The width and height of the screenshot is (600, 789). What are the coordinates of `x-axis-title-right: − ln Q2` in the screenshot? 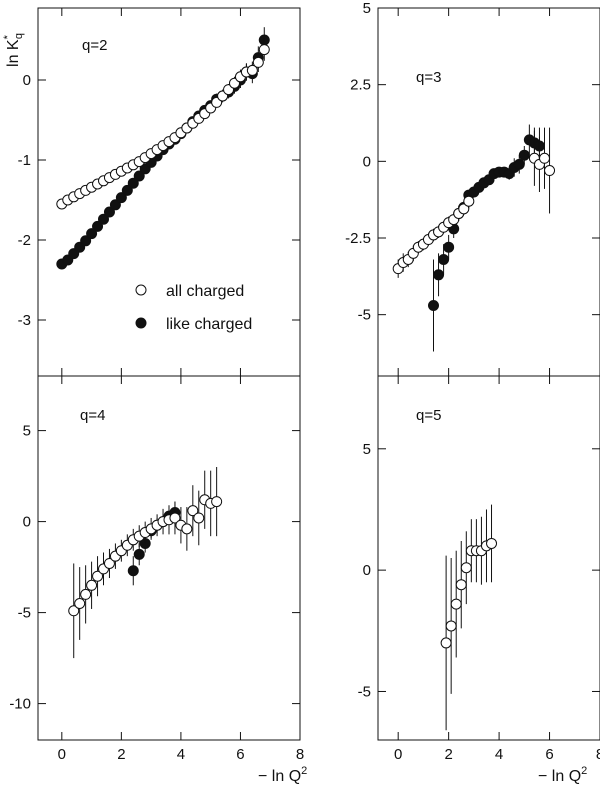 It's located at (562, 775).